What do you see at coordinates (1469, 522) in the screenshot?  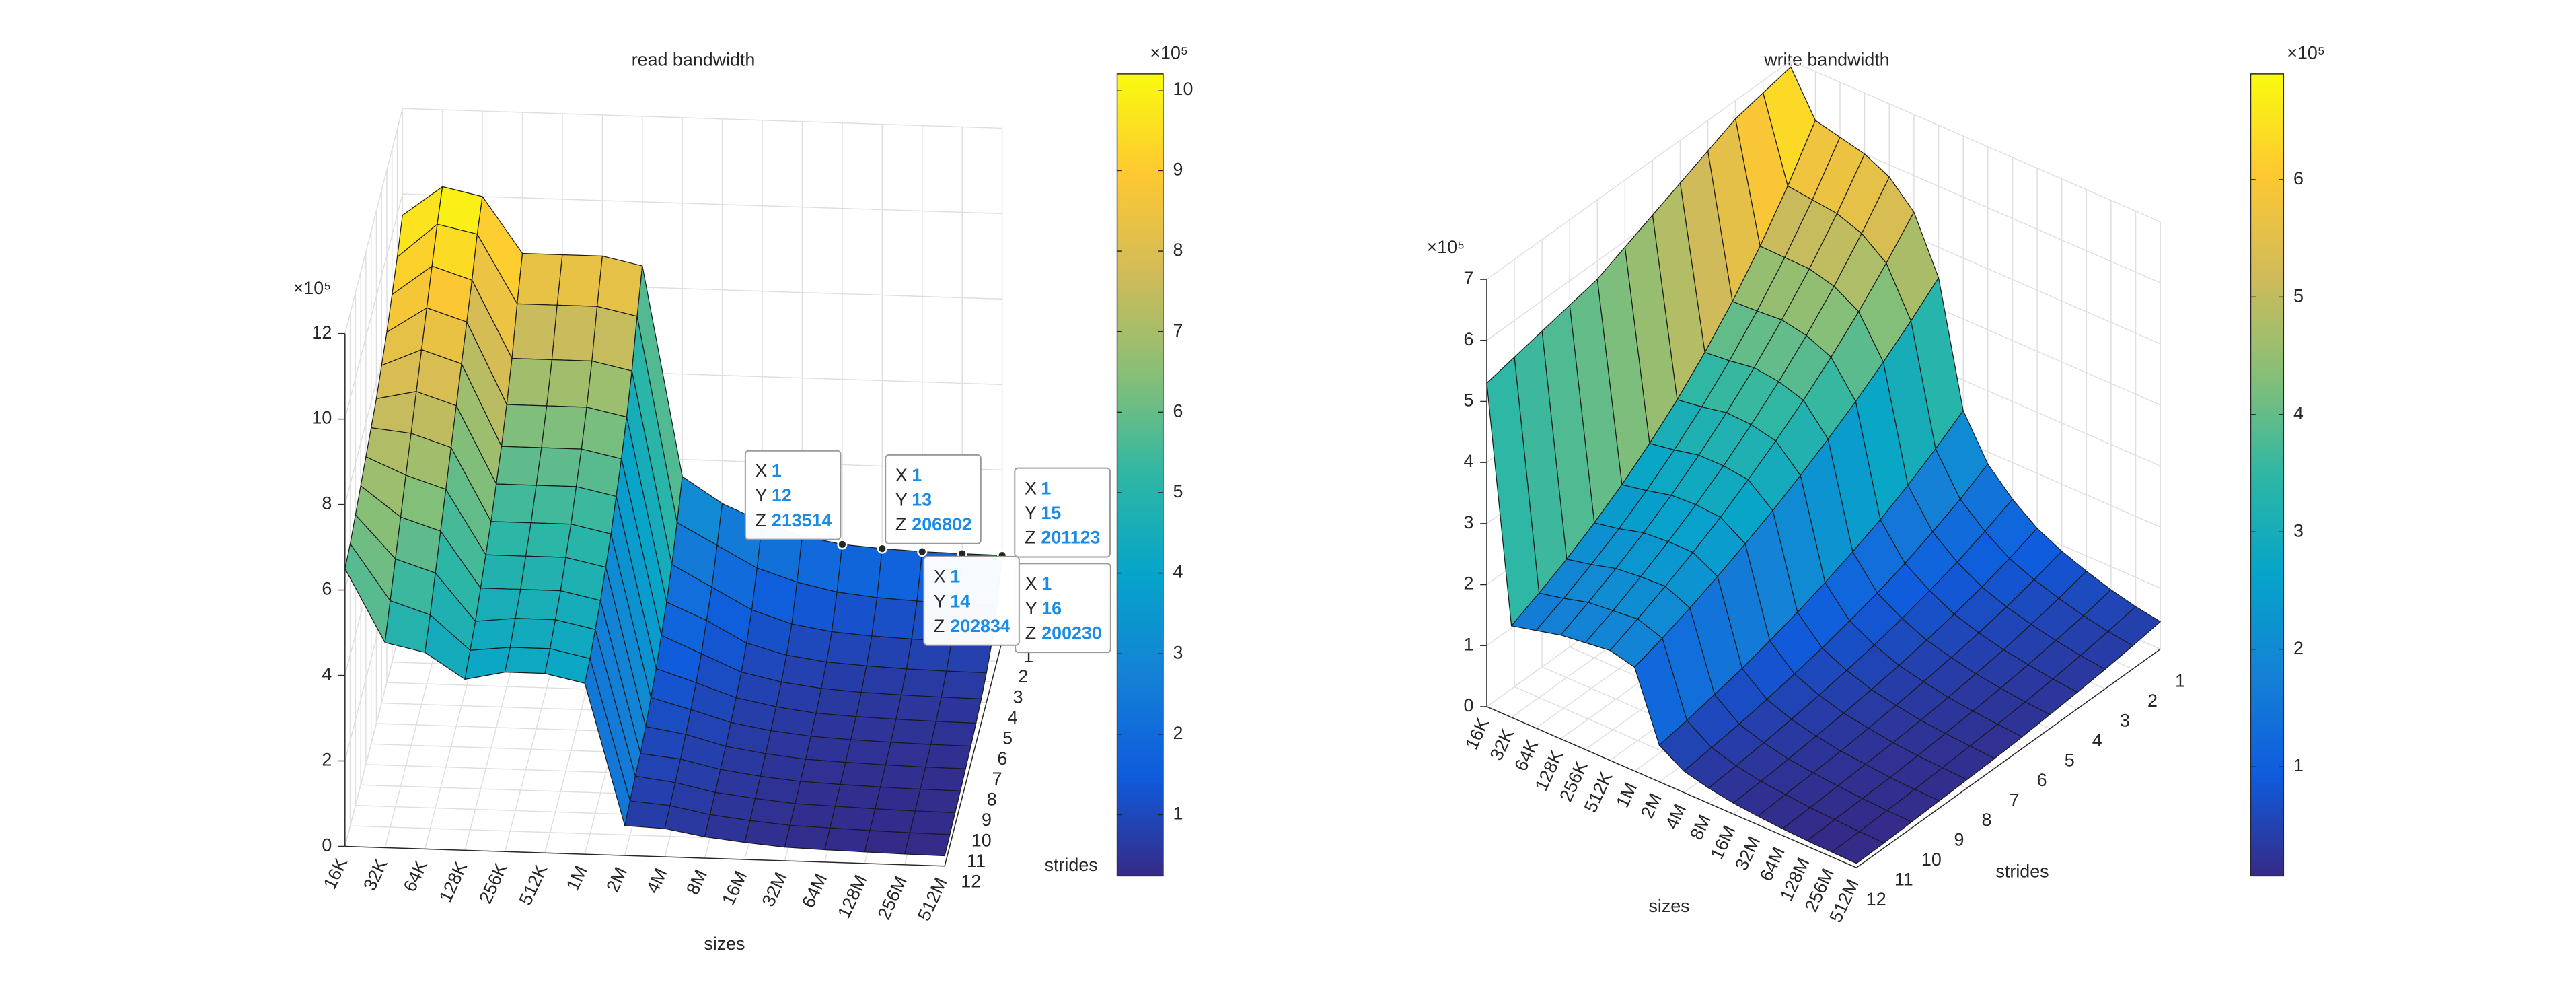 I see `z-tick-label: 3` at bounding box center [1469, 522].